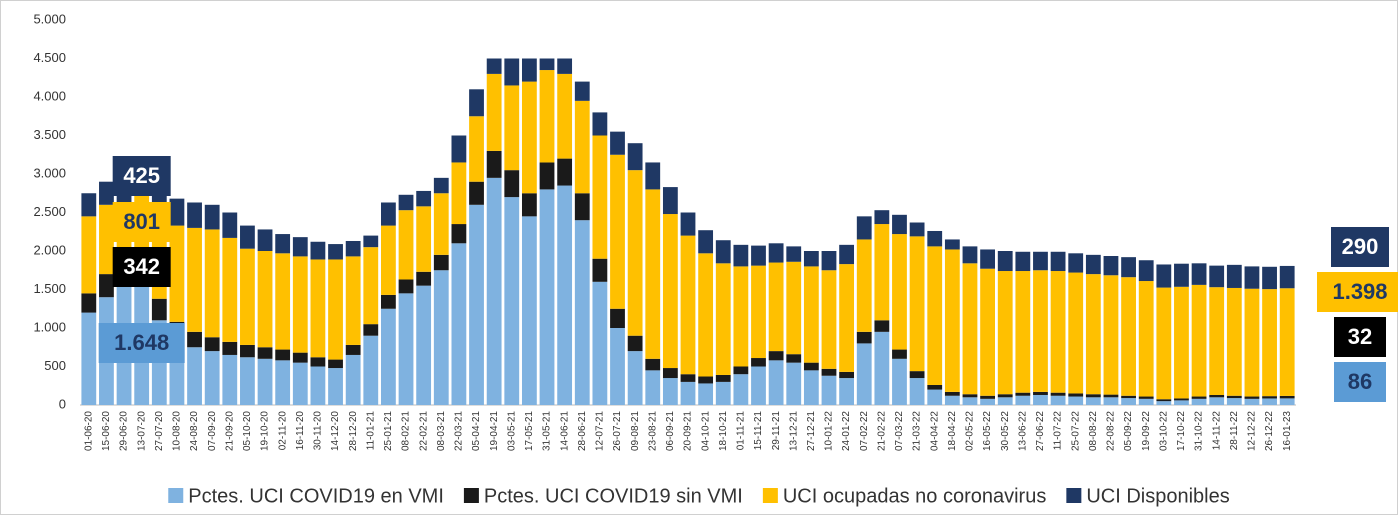 This screenshot has height=515, width=1398. I want to click on x-tick-label: 24-08-20, so click(194, 431).